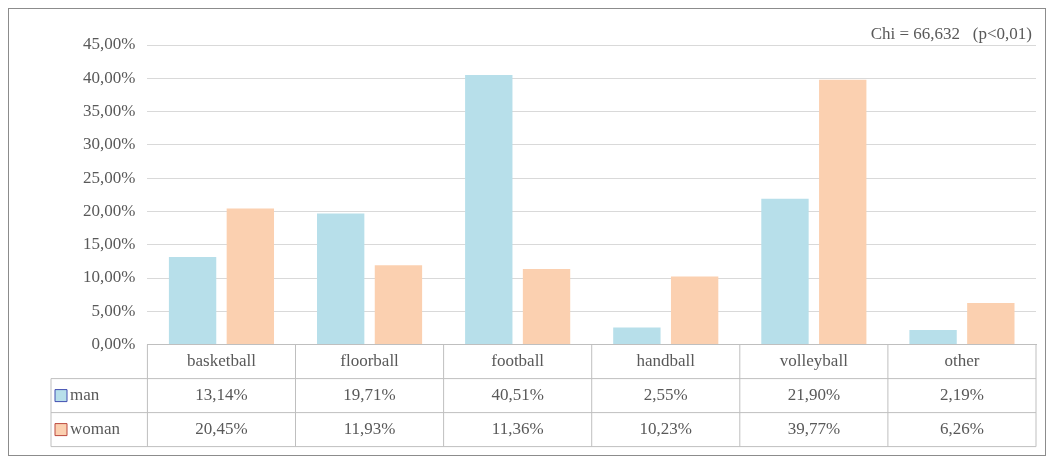 The height and width of the screenshot is (463, 1053). Describe the element at coordinates (951, 33) in the screenshot. I see `text: Chi = 66,632 (p<0,01)` at that location.